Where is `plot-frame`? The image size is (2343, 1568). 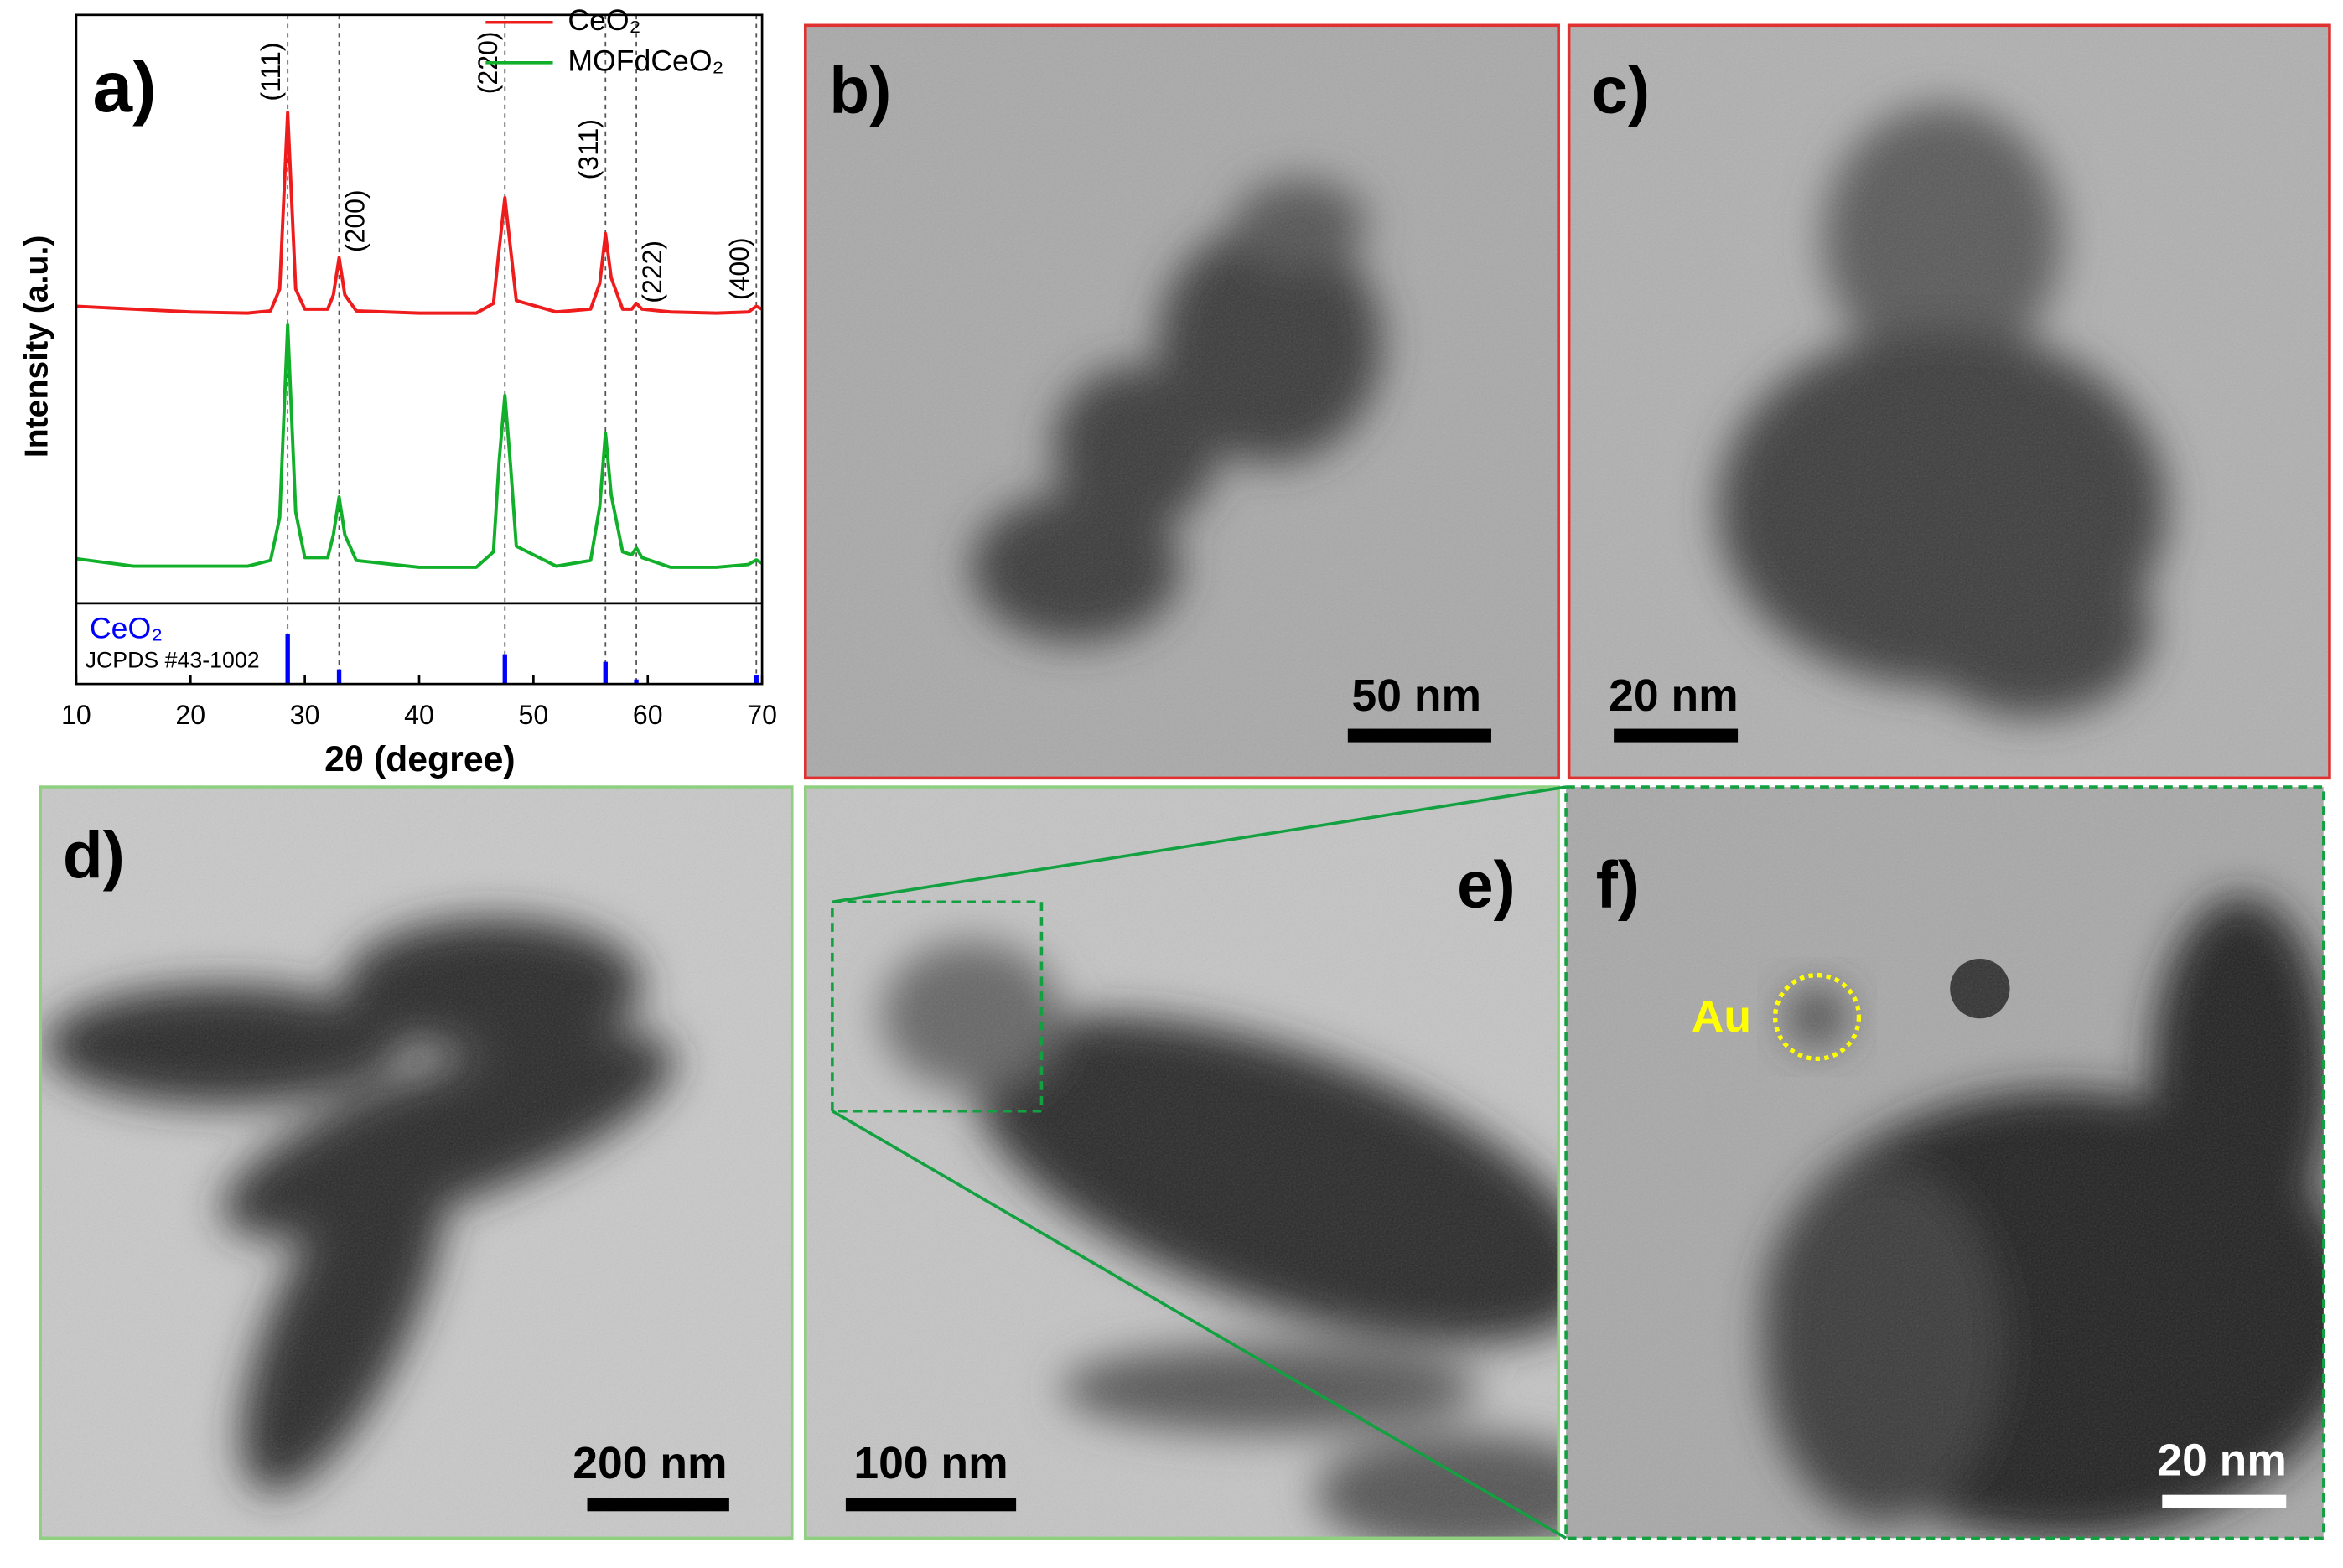 plot-frame is located at coordinates (419, 349).